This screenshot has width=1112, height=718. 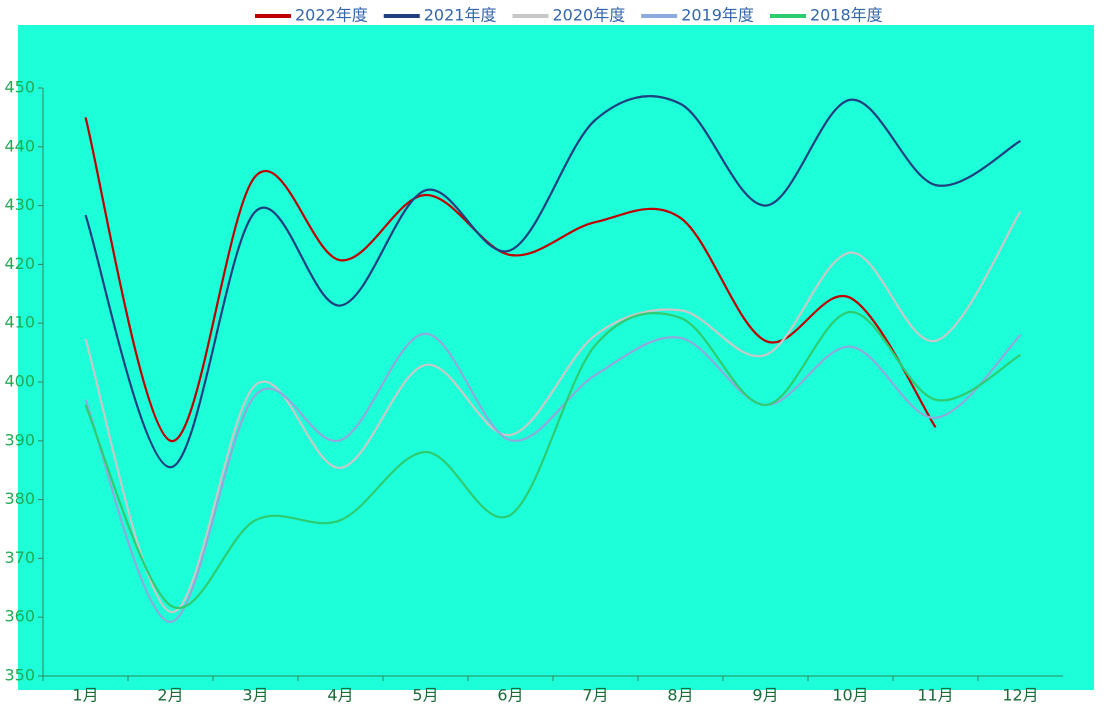 I want to click on x-tick-label: 7月, so click(x=595, y=695).